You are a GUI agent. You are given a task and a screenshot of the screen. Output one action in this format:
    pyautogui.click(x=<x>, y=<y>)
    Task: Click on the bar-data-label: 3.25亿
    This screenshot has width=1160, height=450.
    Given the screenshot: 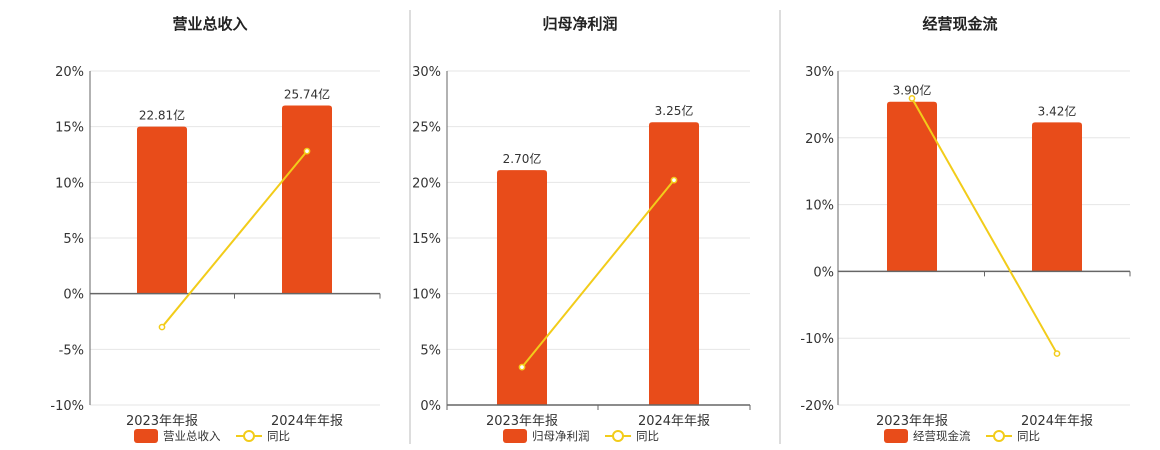 What is the action you would take?
    pyautogui.click(x=674, y=110)
    